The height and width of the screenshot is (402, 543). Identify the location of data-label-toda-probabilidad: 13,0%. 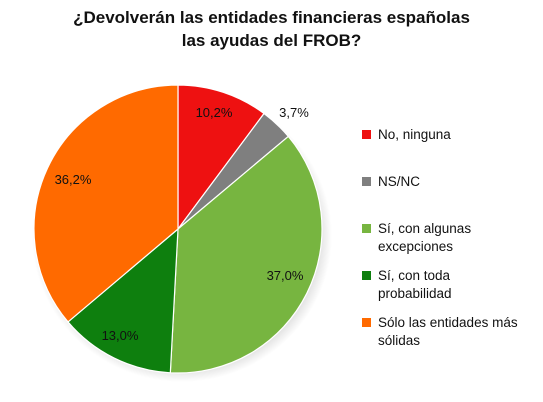
(120, 335).